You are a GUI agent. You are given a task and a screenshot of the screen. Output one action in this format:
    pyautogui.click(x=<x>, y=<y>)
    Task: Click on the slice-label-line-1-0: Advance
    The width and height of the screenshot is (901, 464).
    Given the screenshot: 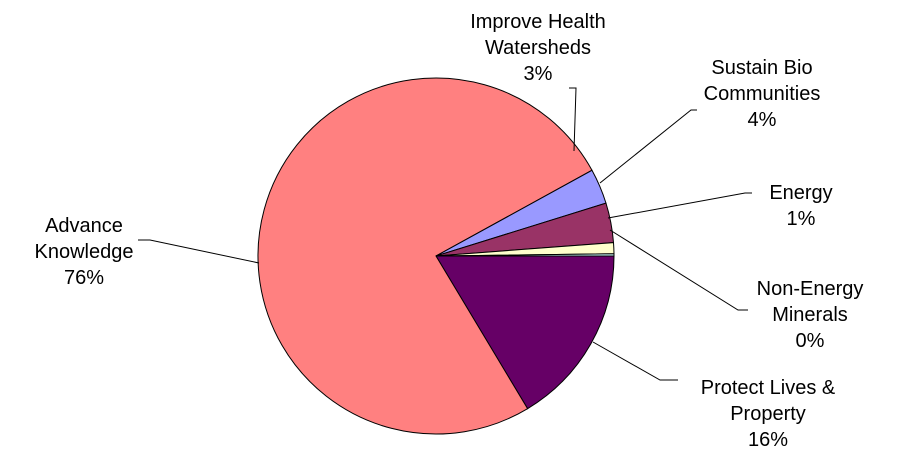 What is the action you would take?
    pyautogui.click(x=84, y=226)
    